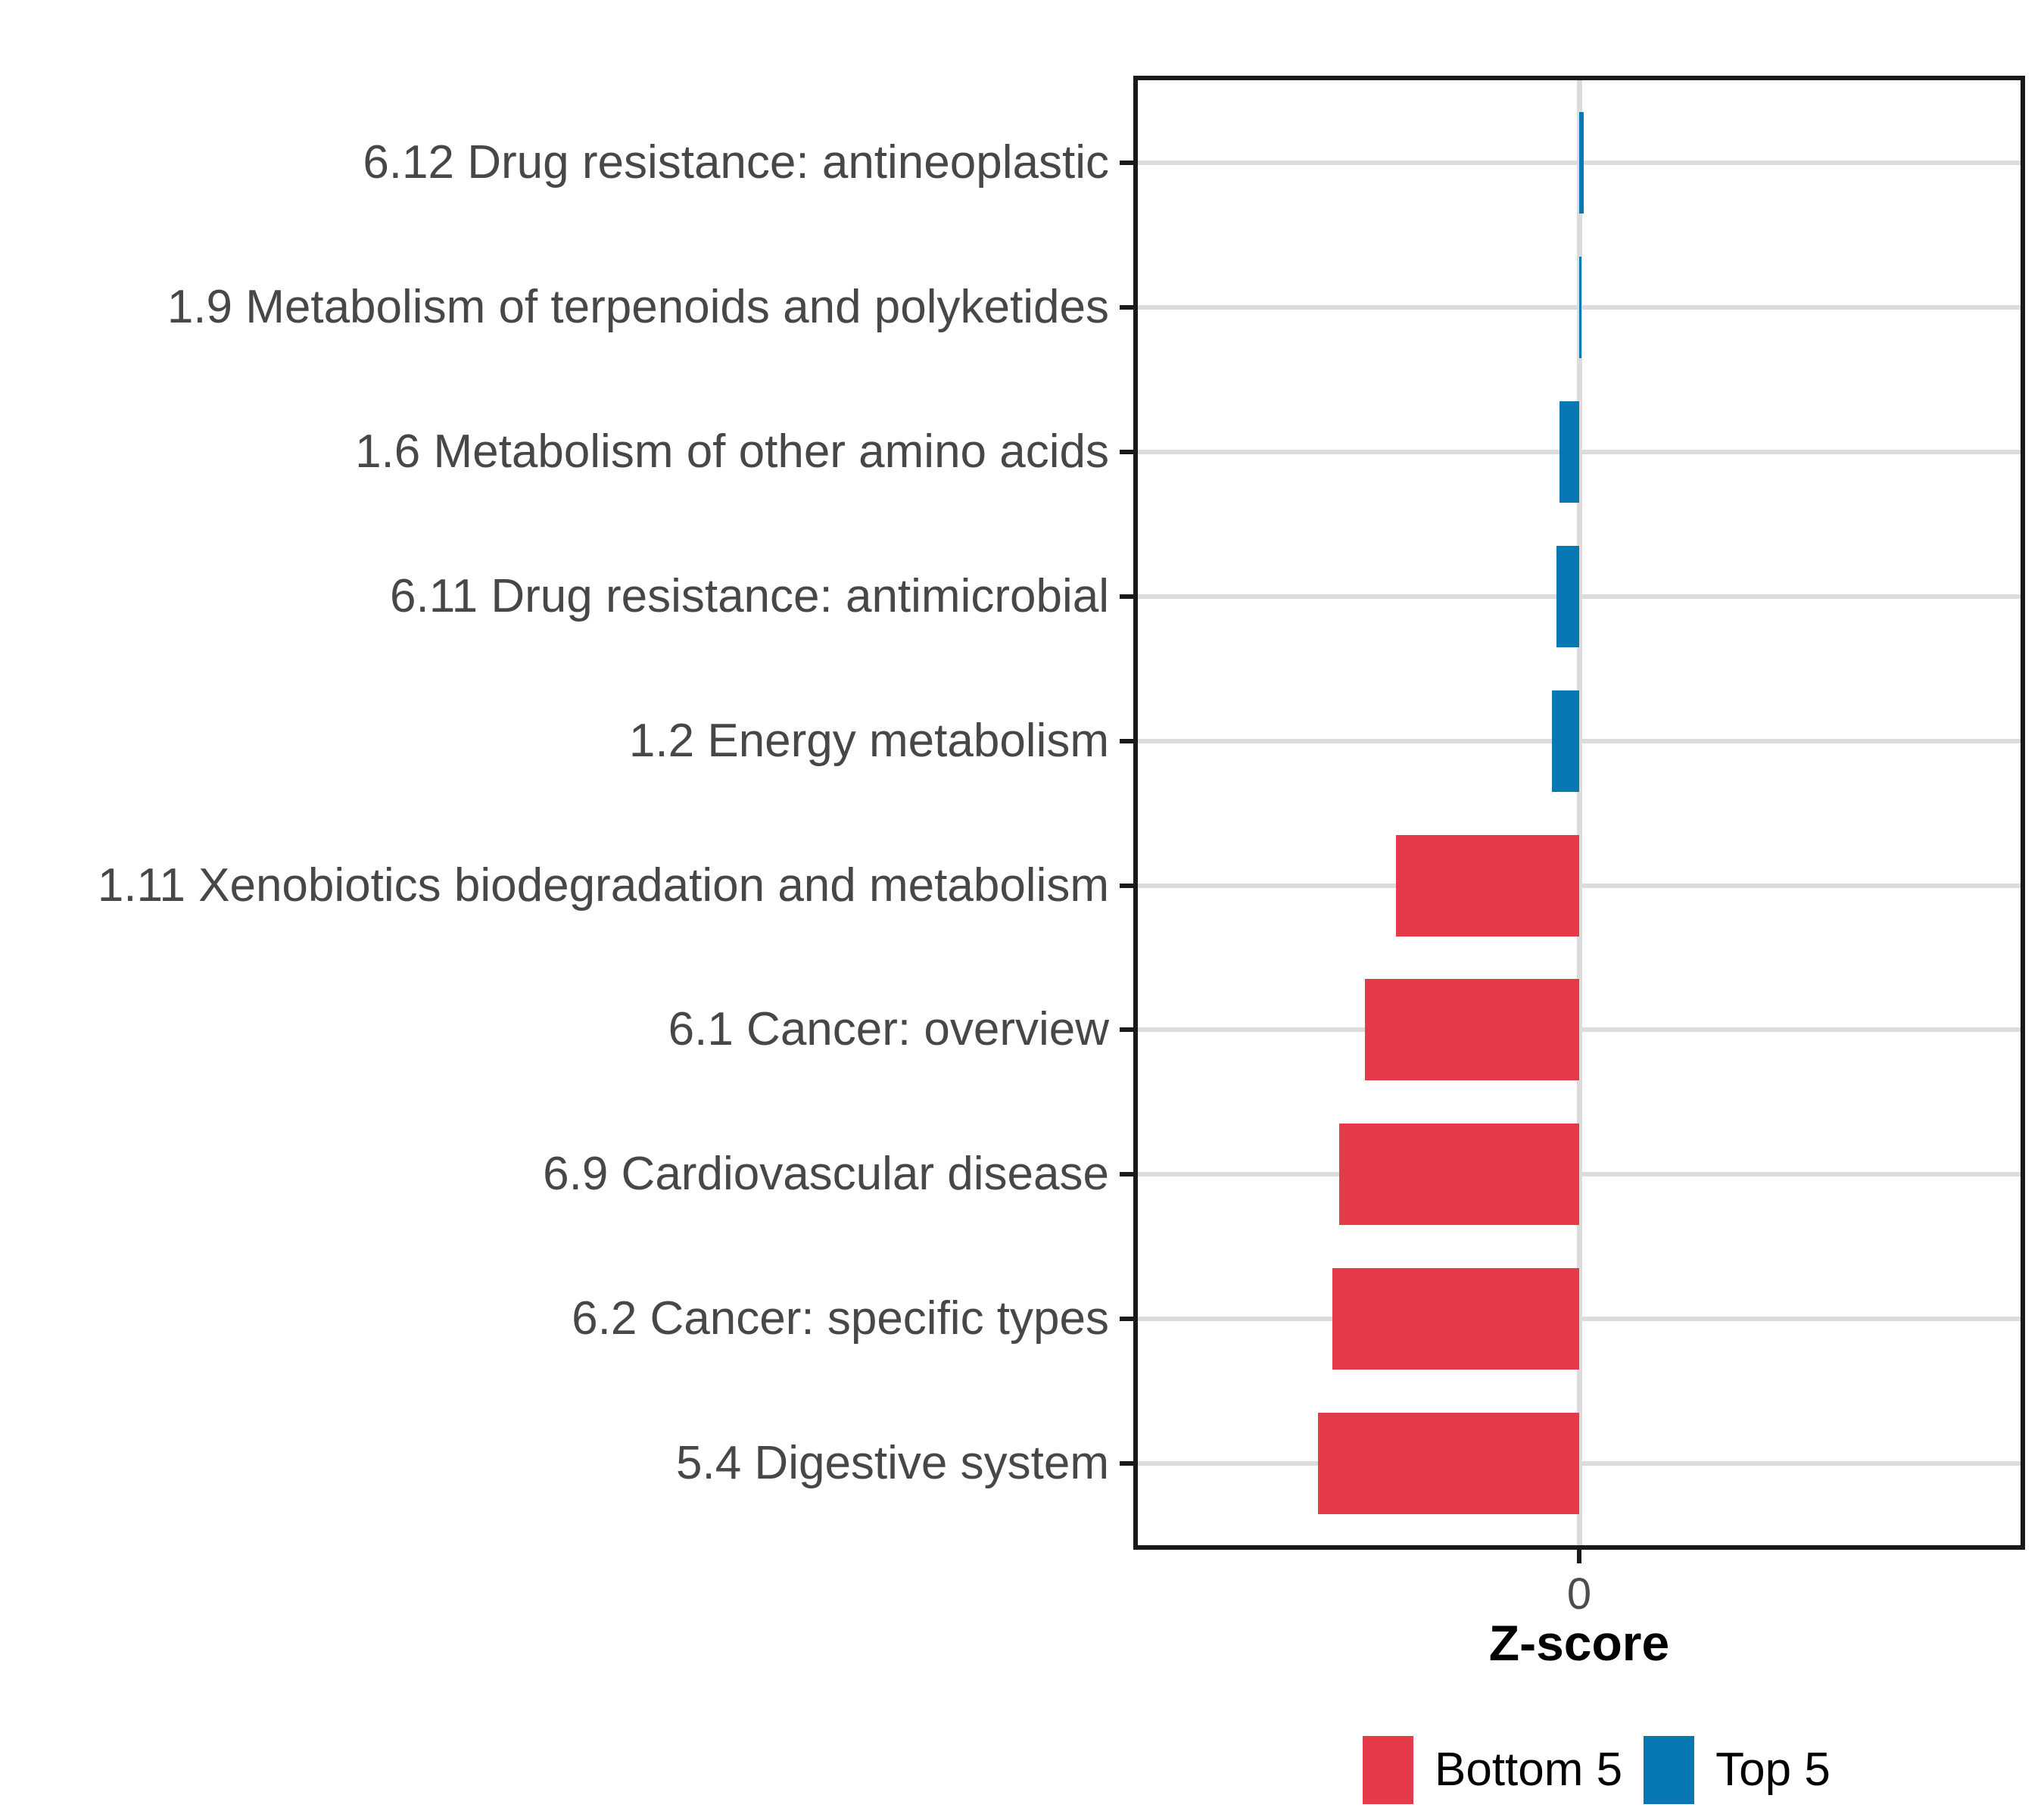 This screenshot has height=1817, width=2044. I want to click on y-axis-category-label: 1.6 Metabolism of other amino acids, so click(732, 451).